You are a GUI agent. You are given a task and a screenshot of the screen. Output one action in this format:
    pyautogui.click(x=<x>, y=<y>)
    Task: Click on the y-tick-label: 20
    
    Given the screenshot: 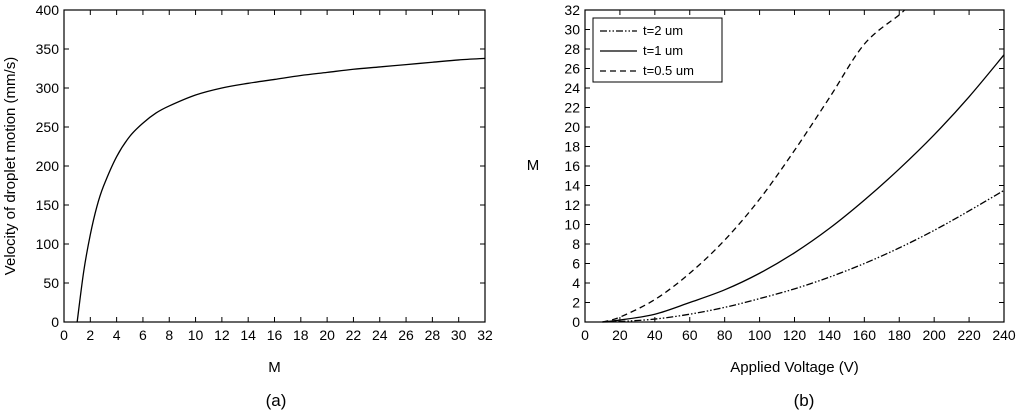 What is the action you would take?
    pyautogui.click(x=572, y=127)
    